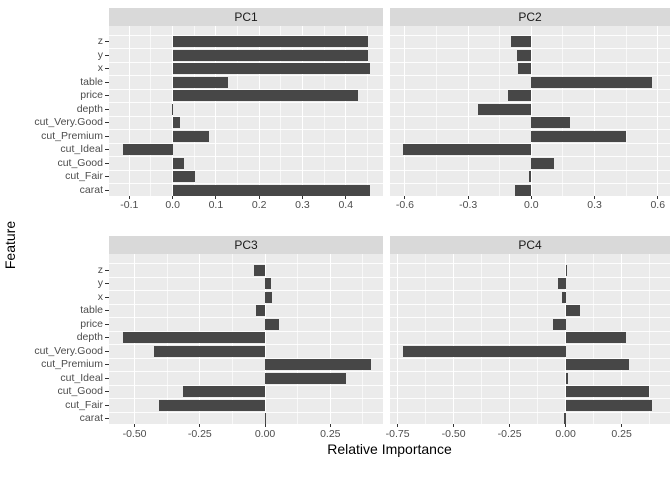  Describe the element at coordinates (524, 55) in the screenshot. I see `bar-pc2-y` at that location.